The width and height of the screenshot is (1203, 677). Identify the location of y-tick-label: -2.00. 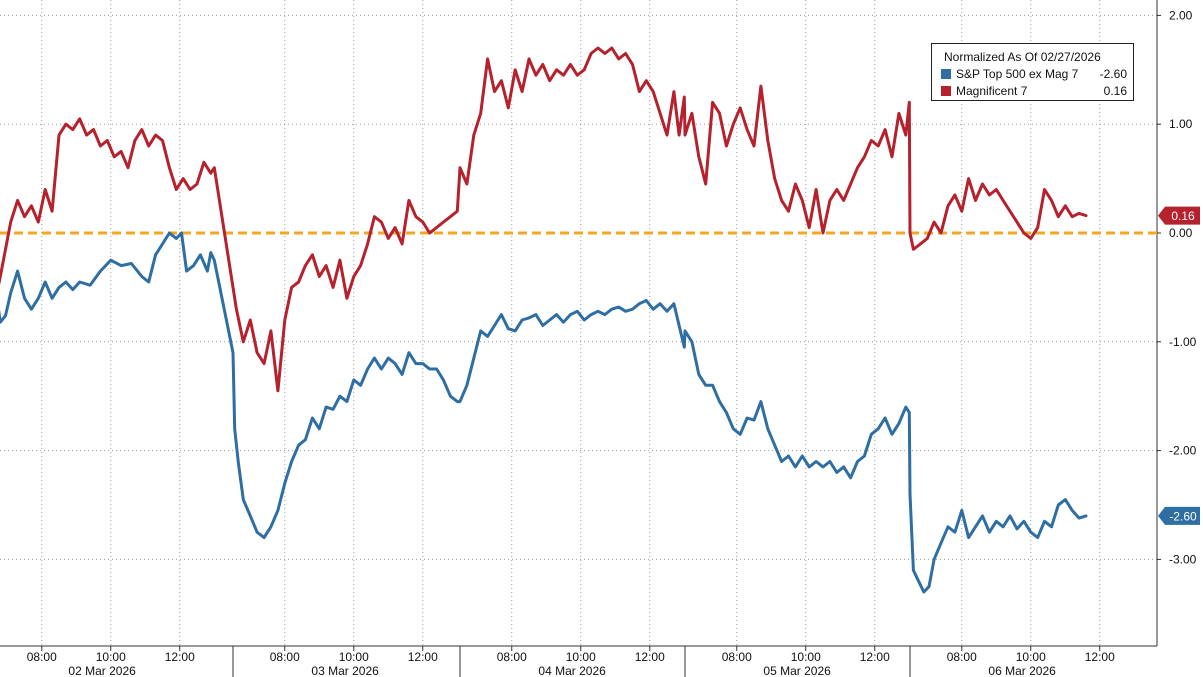
(1183, 451).